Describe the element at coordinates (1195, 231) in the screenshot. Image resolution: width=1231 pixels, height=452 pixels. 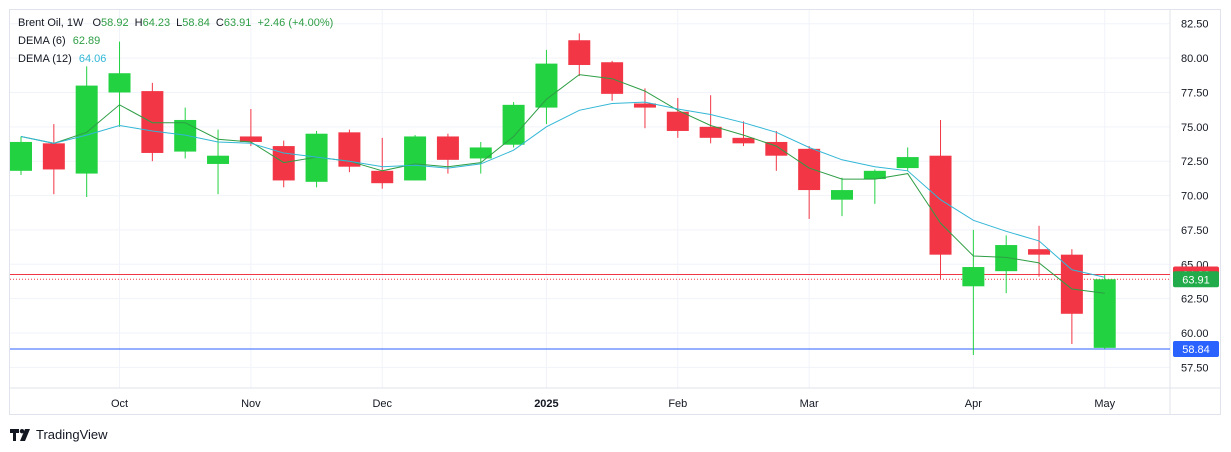
I see `y-tick-label: 67.50` at that location.